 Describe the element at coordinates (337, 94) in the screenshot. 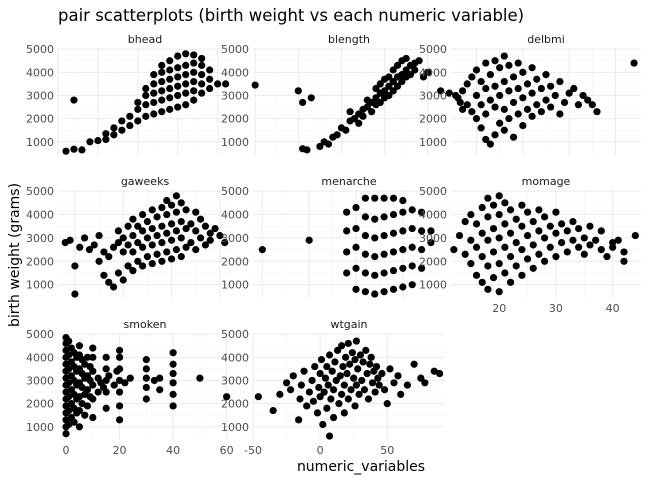

I see `panel-blength: blength 1000 2000 3000 4000 5000` at that location.